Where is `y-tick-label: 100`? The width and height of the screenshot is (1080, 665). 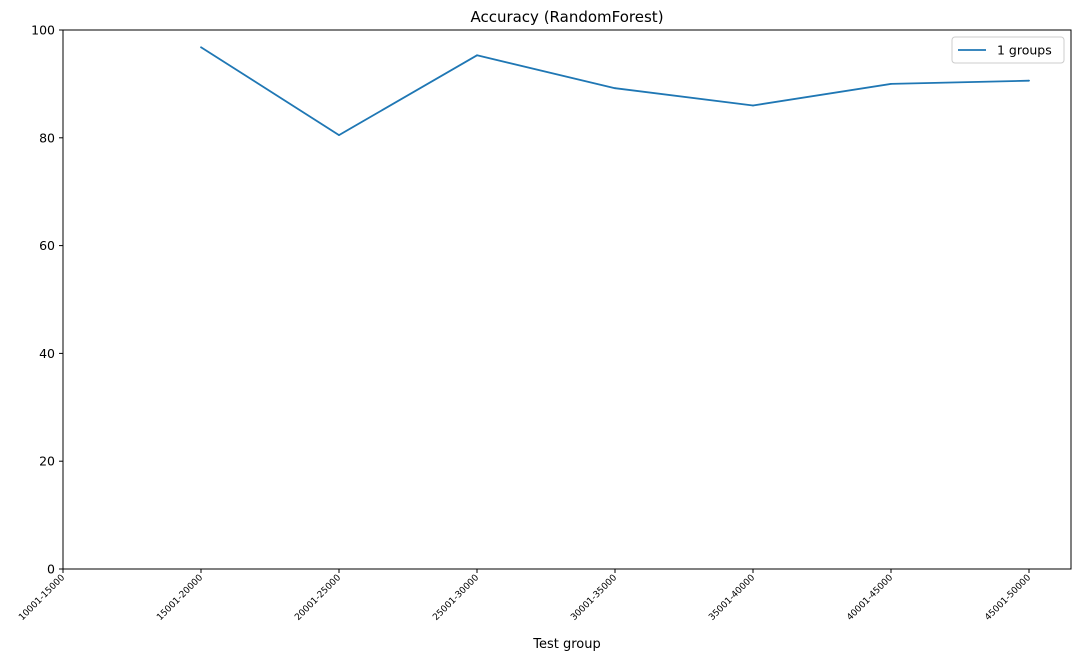
y-tick-label: 100 is located at coordinates (43, 30).